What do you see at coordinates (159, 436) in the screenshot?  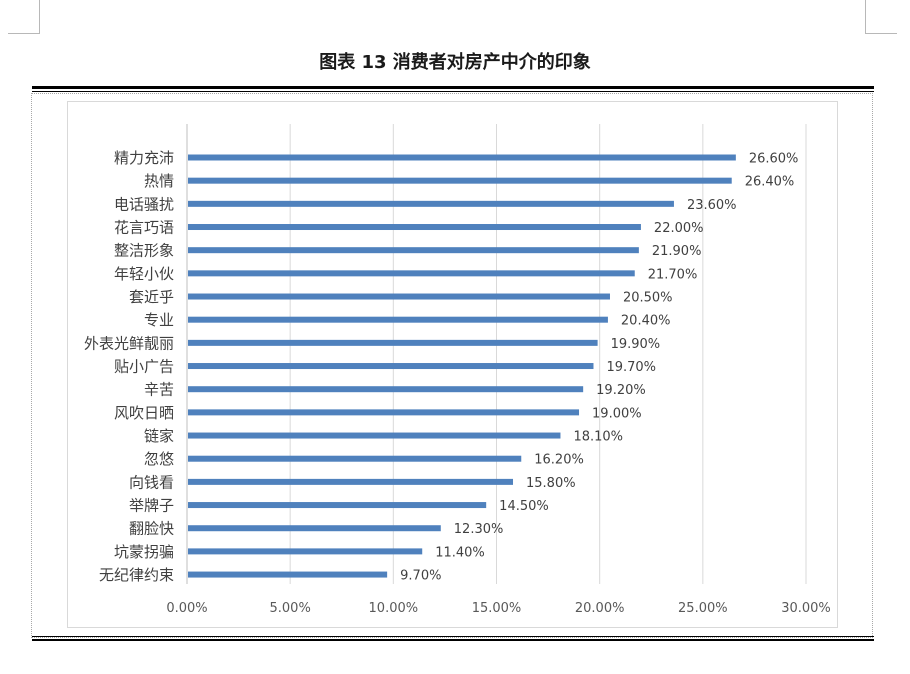 I see `category-label: 链家` at bounding box center [159, 436].